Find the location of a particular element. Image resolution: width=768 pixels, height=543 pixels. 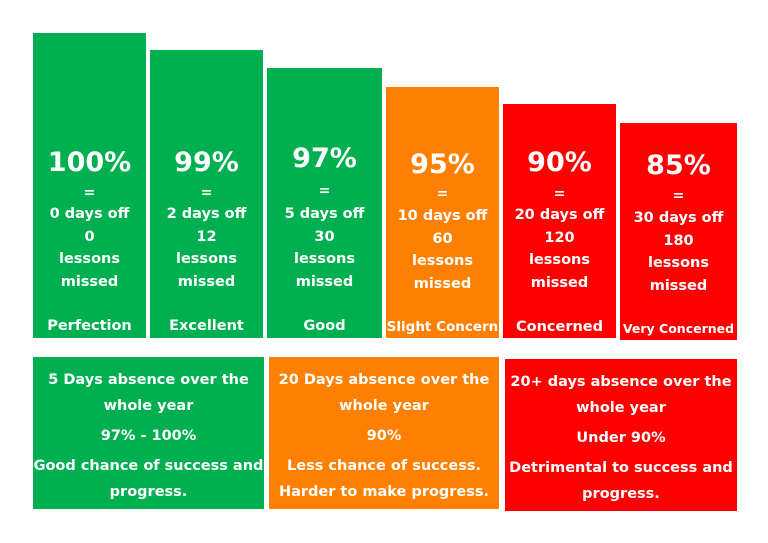

attendance-percent: 99% is located at coordinates (206, 162).